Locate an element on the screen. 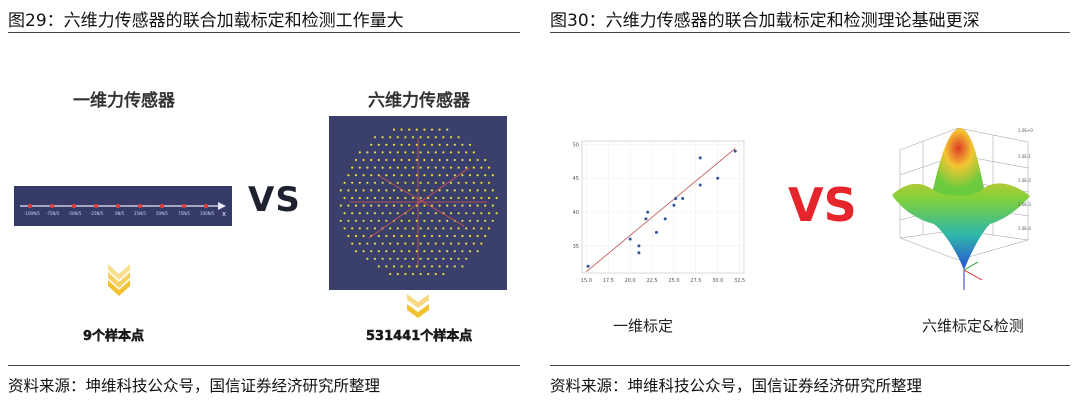  x-axis-letter: x is located at coordinates (224, 214).